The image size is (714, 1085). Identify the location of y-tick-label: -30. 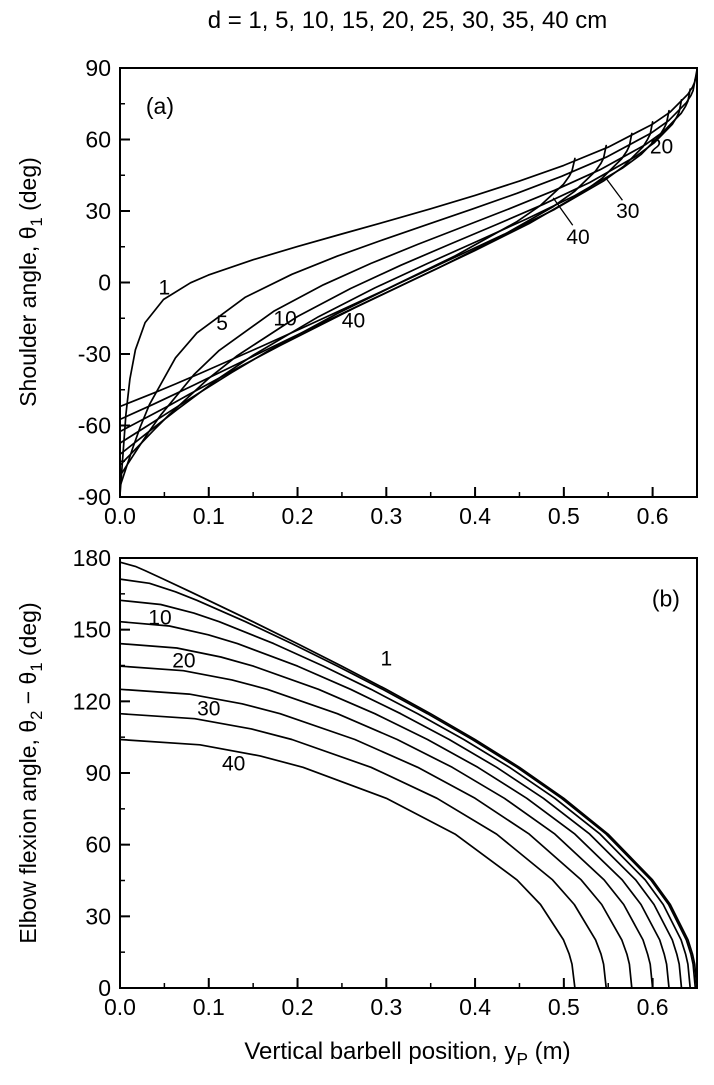
(94, 354).